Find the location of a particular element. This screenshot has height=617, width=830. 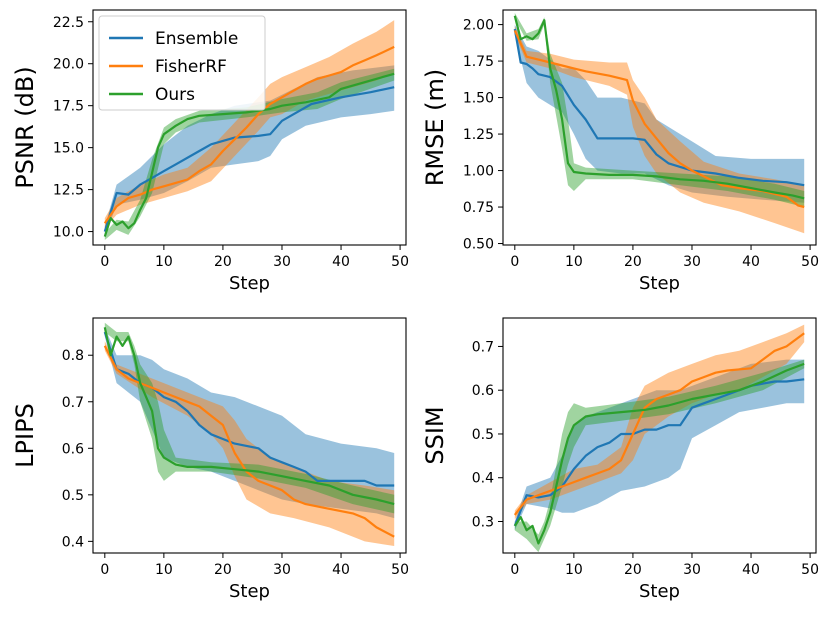

legend-label-ours: Ours is located at coordinates (175, 95).